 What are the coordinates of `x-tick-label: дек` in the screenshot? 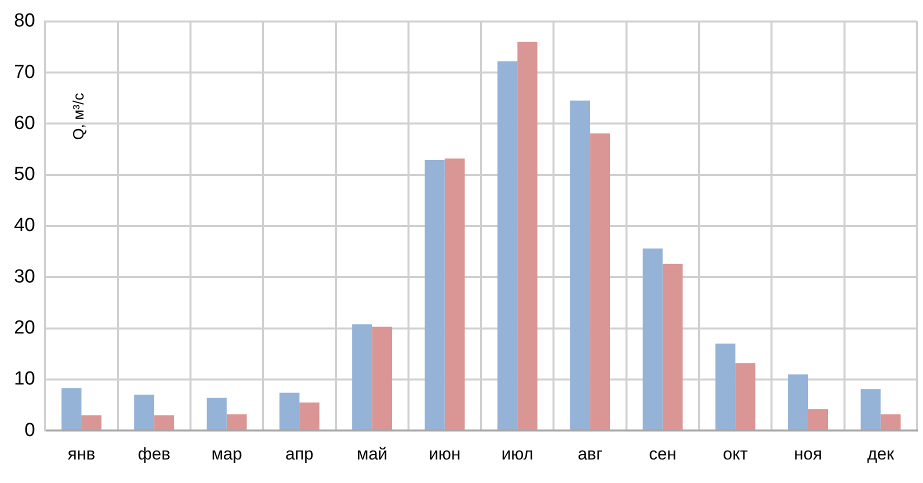 It's located at (881, 454).